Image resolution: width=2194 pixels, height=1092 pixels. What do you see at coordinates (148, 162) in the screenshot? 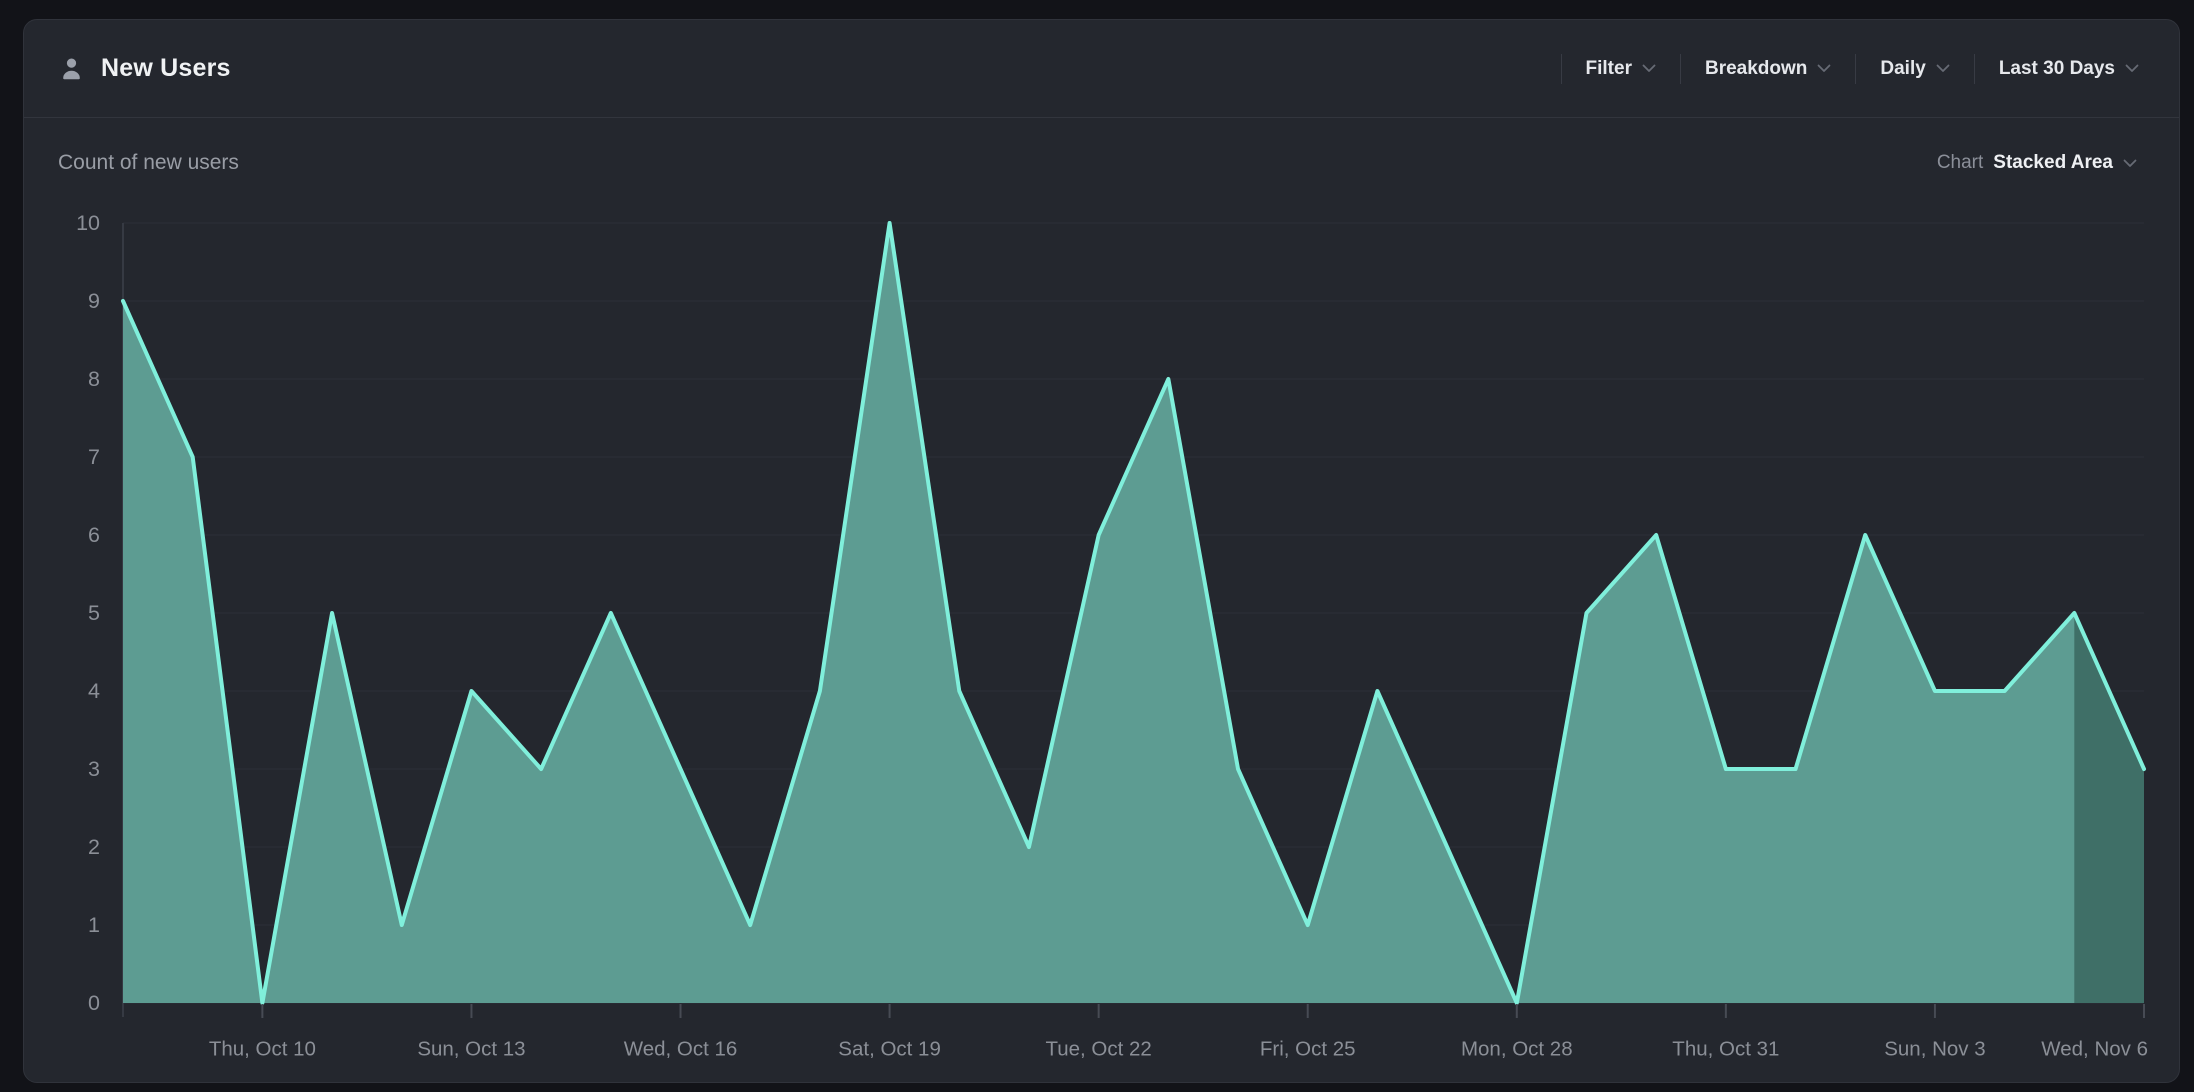
I see `chart-subtitle: Count of new users` at bounding box center [148, 162].